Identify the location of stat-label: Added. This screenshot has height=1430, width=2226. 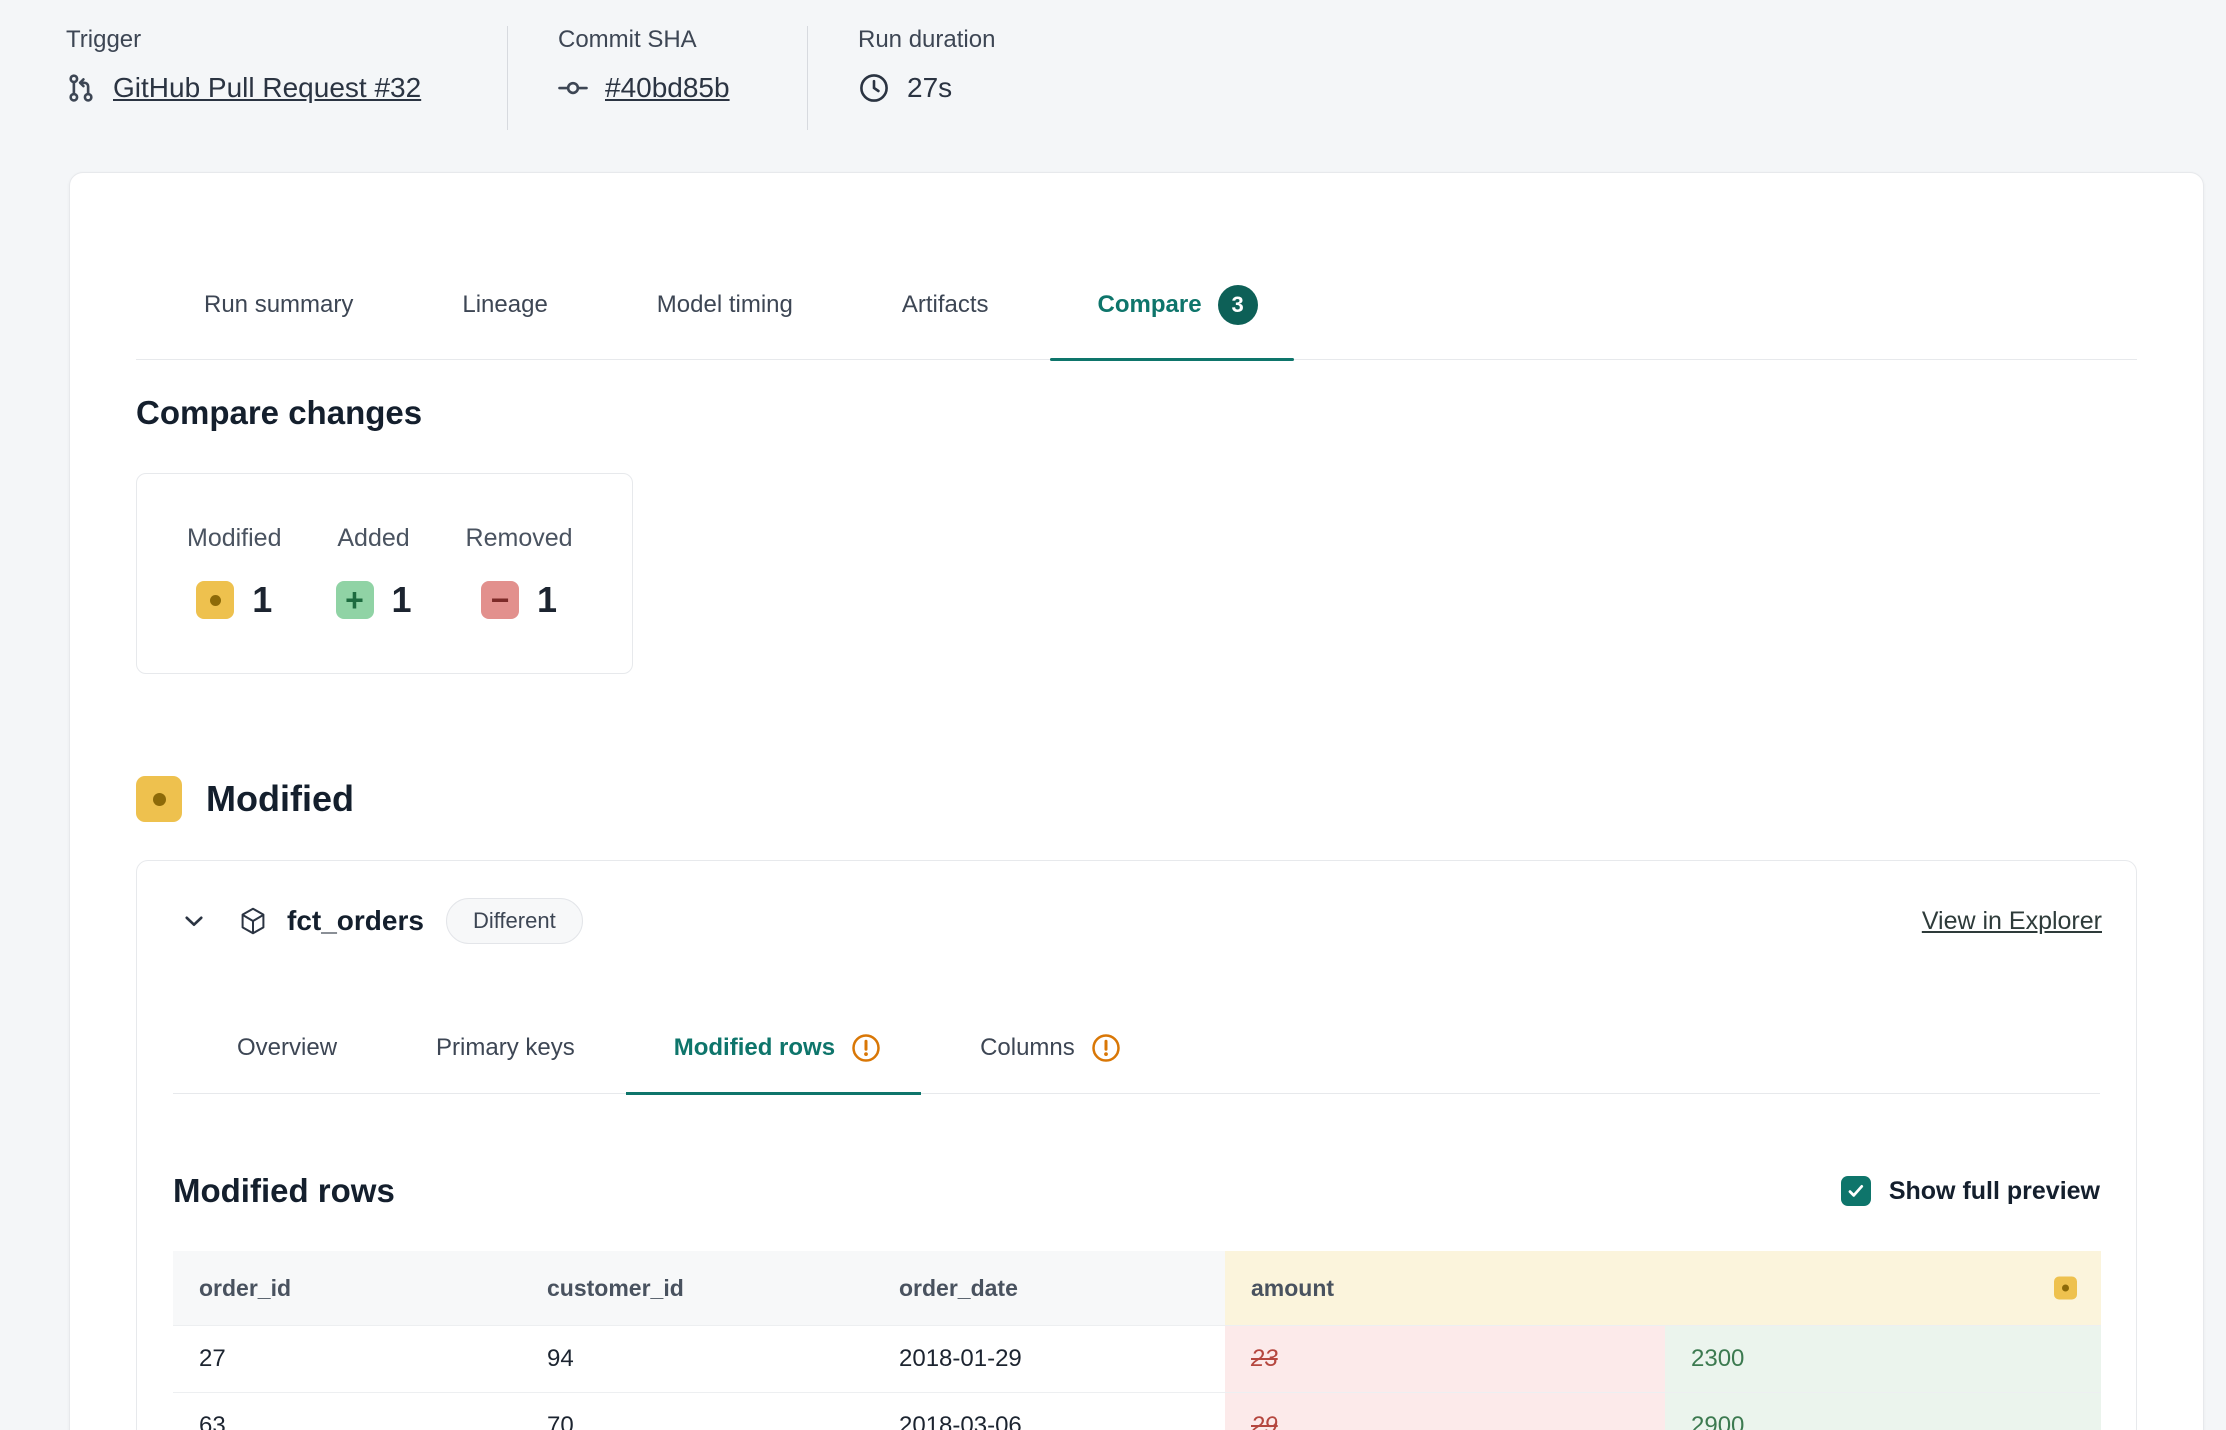
(373, 538).